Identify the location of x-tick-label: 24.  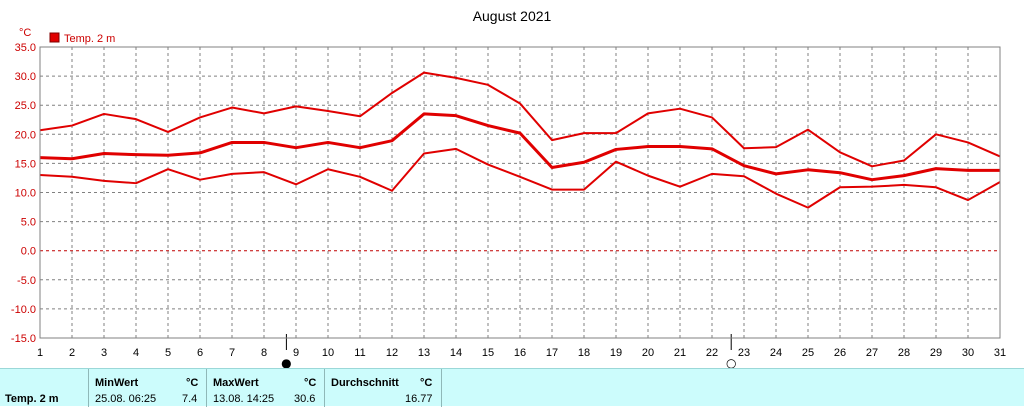
(776, 353).